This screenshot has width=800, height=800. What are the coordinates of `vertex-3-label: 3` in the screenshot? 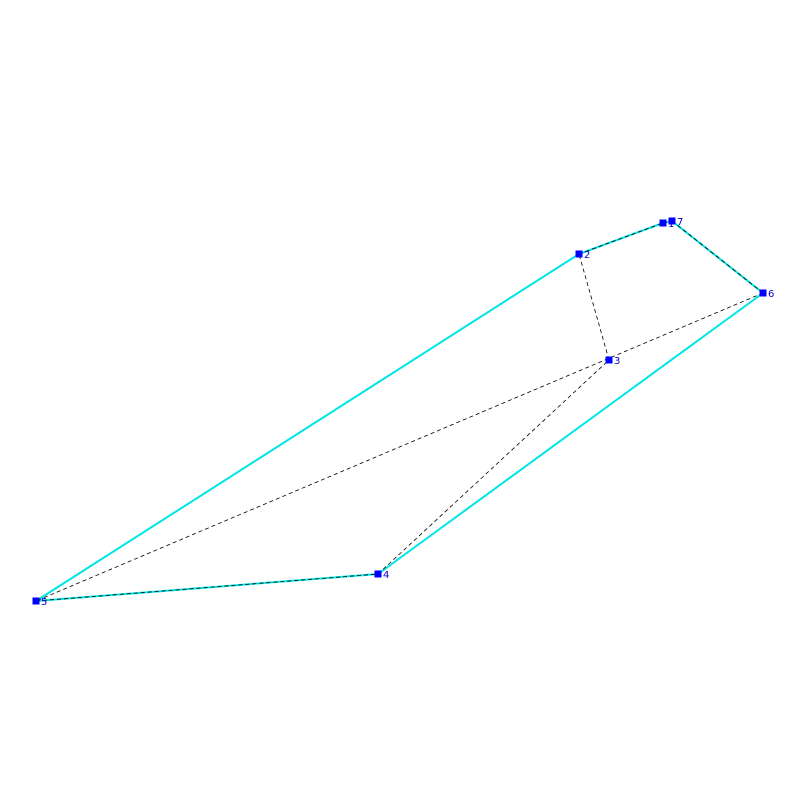 It's located at (617, 361).